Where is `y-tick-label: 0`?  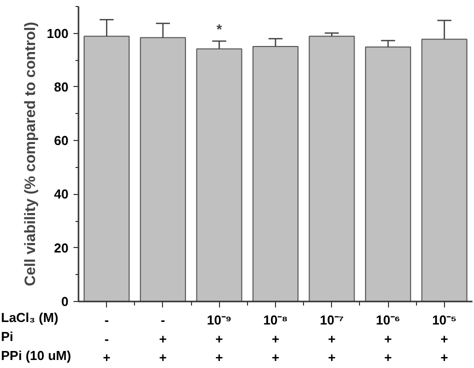
y-tick-label: 0 is located at coordinates (65, 301).